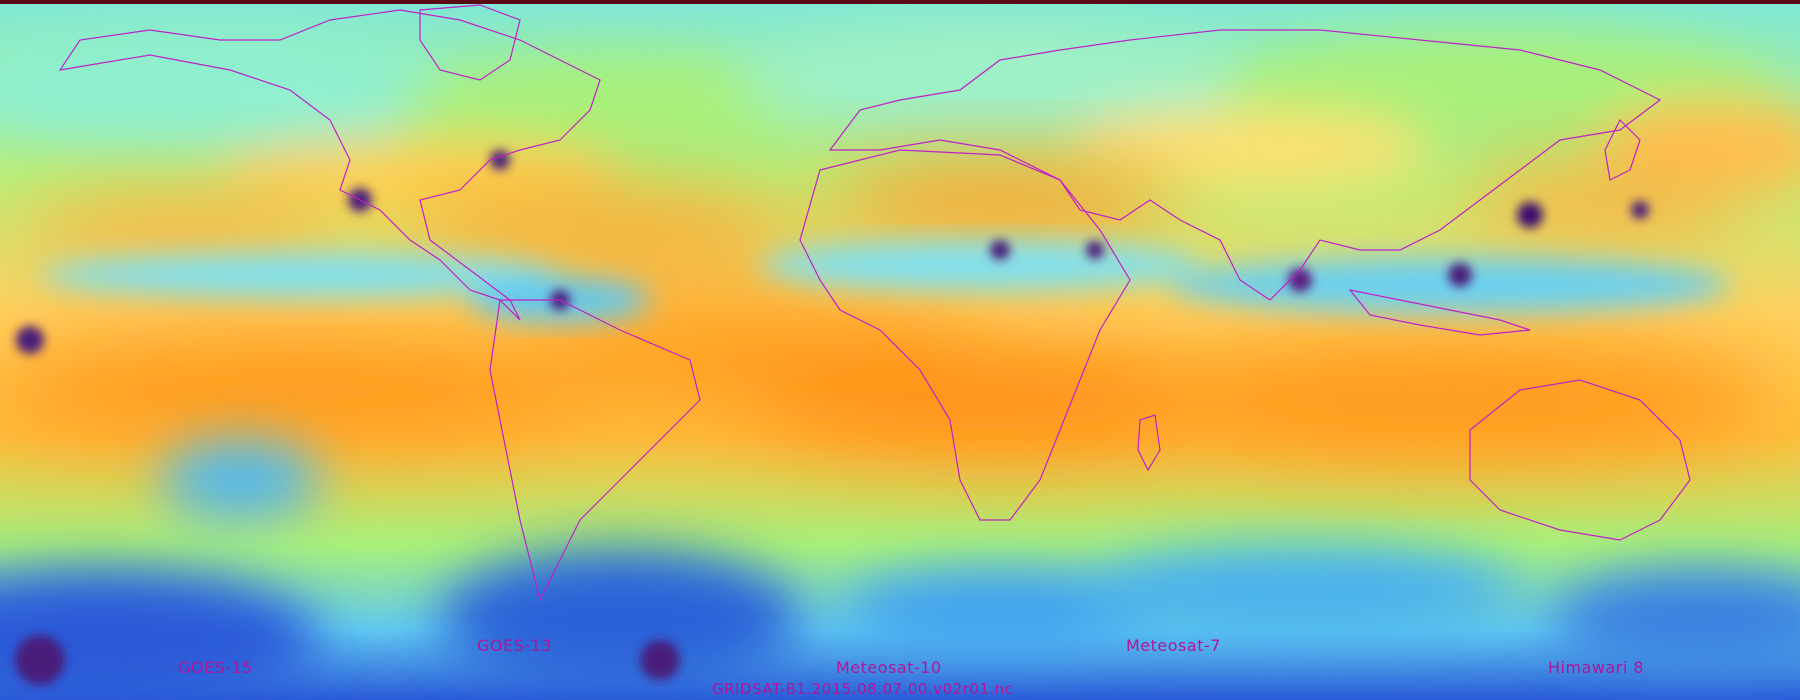  Describe the element at coordinates (900, 2) in the screenshot. I see `top-edge` at that location.